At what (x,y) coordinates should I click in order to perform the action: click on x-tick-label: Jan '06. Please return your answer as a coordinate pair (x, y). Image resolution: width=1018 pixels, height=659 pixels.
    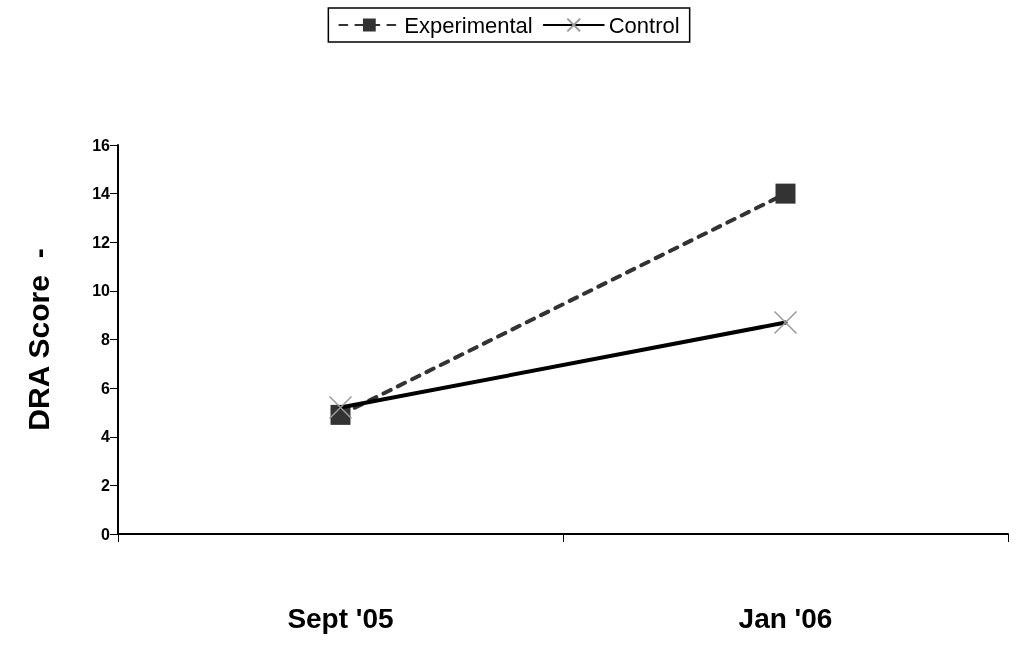
    Looking at the image, I should click on (785, 618).